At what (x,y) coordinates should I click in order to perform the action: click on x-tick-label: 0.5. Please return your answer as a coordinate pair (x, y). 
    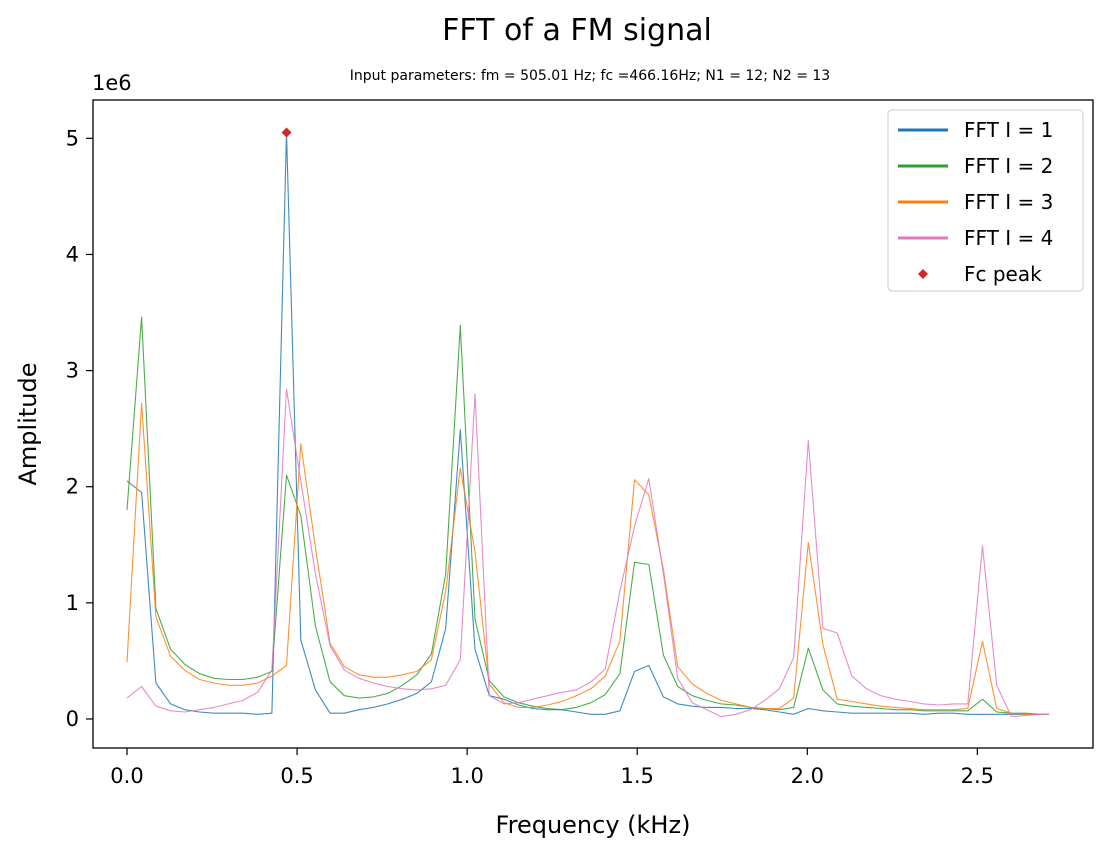
    Looking at the image, I should click on (296, 776).